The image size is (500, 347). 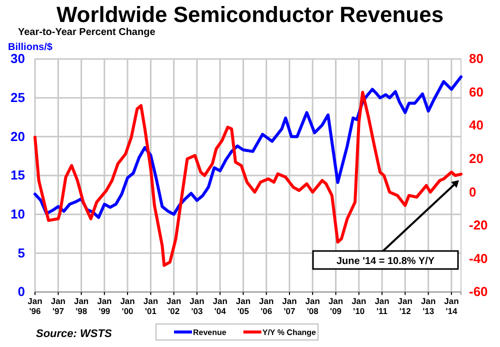 I want to click on x-tick-label: Jan '97, so click(x=58, y=306).